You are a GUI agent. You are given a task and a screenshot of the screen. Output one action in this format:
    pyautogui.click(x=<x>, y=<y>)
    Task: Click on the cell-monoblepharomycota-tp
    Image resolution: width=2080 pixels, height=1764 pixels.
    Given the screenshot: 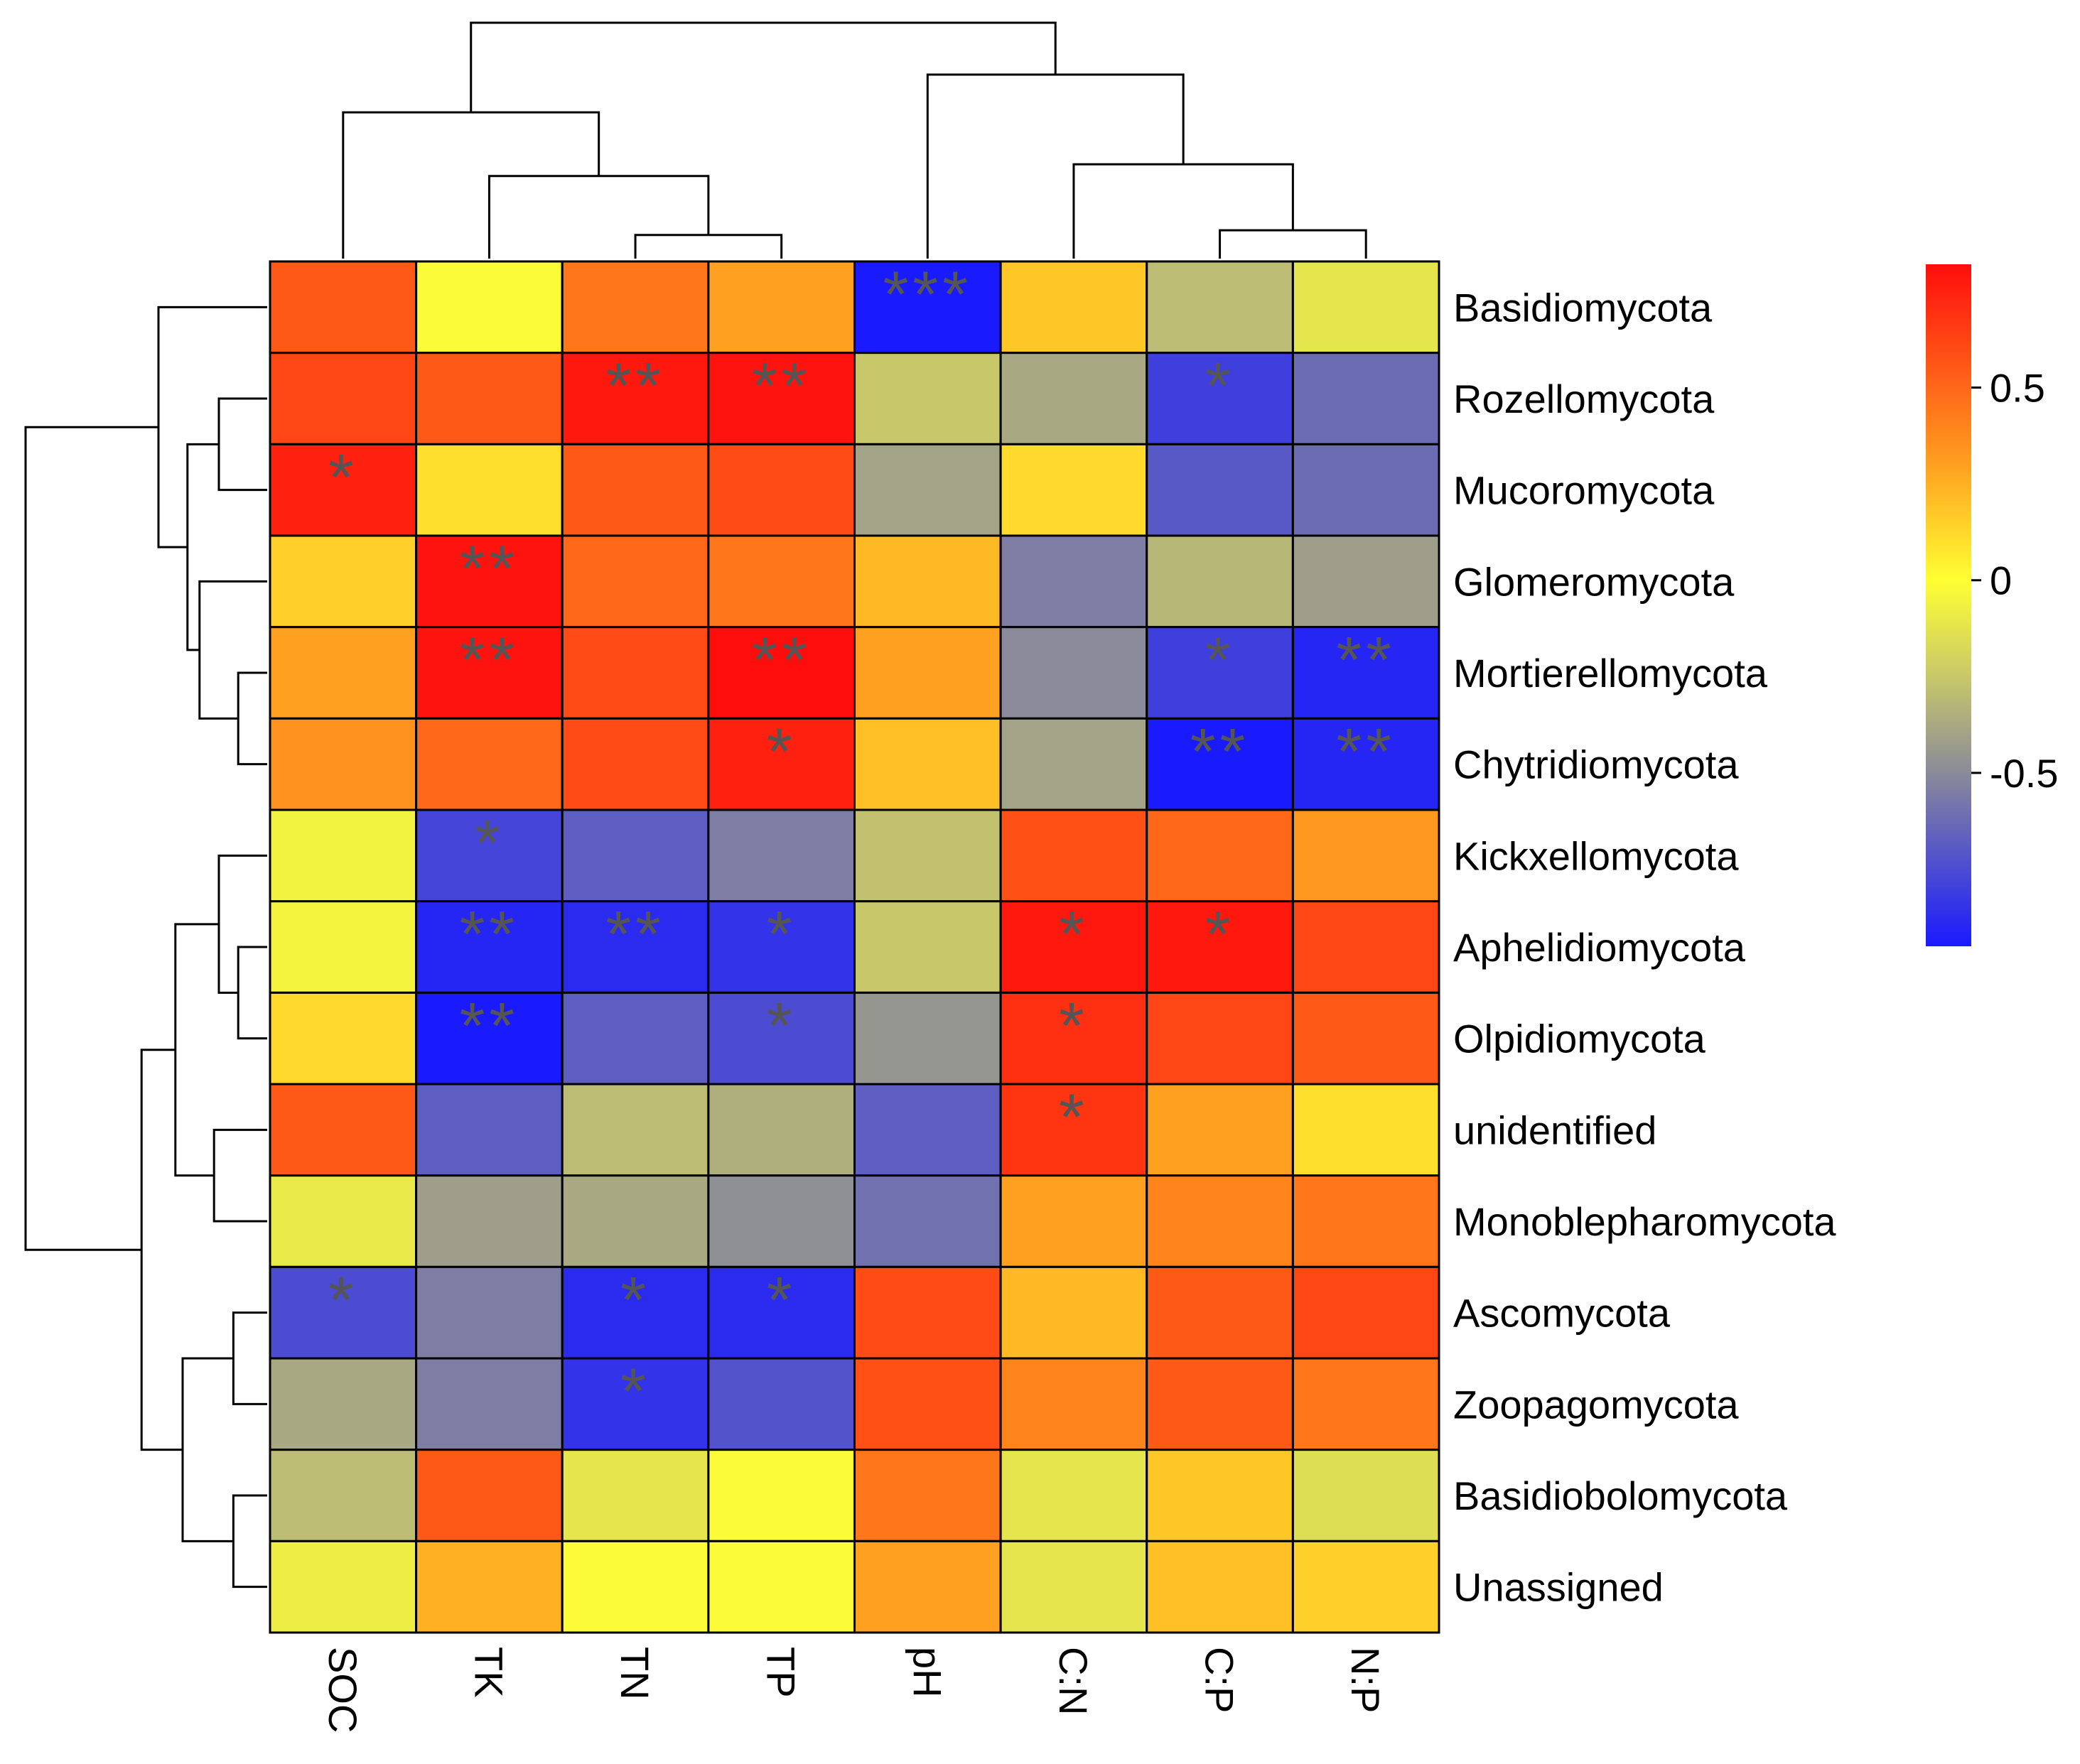 What is the action you would take?
    pyautogui.click(x=781, y=1221)
    